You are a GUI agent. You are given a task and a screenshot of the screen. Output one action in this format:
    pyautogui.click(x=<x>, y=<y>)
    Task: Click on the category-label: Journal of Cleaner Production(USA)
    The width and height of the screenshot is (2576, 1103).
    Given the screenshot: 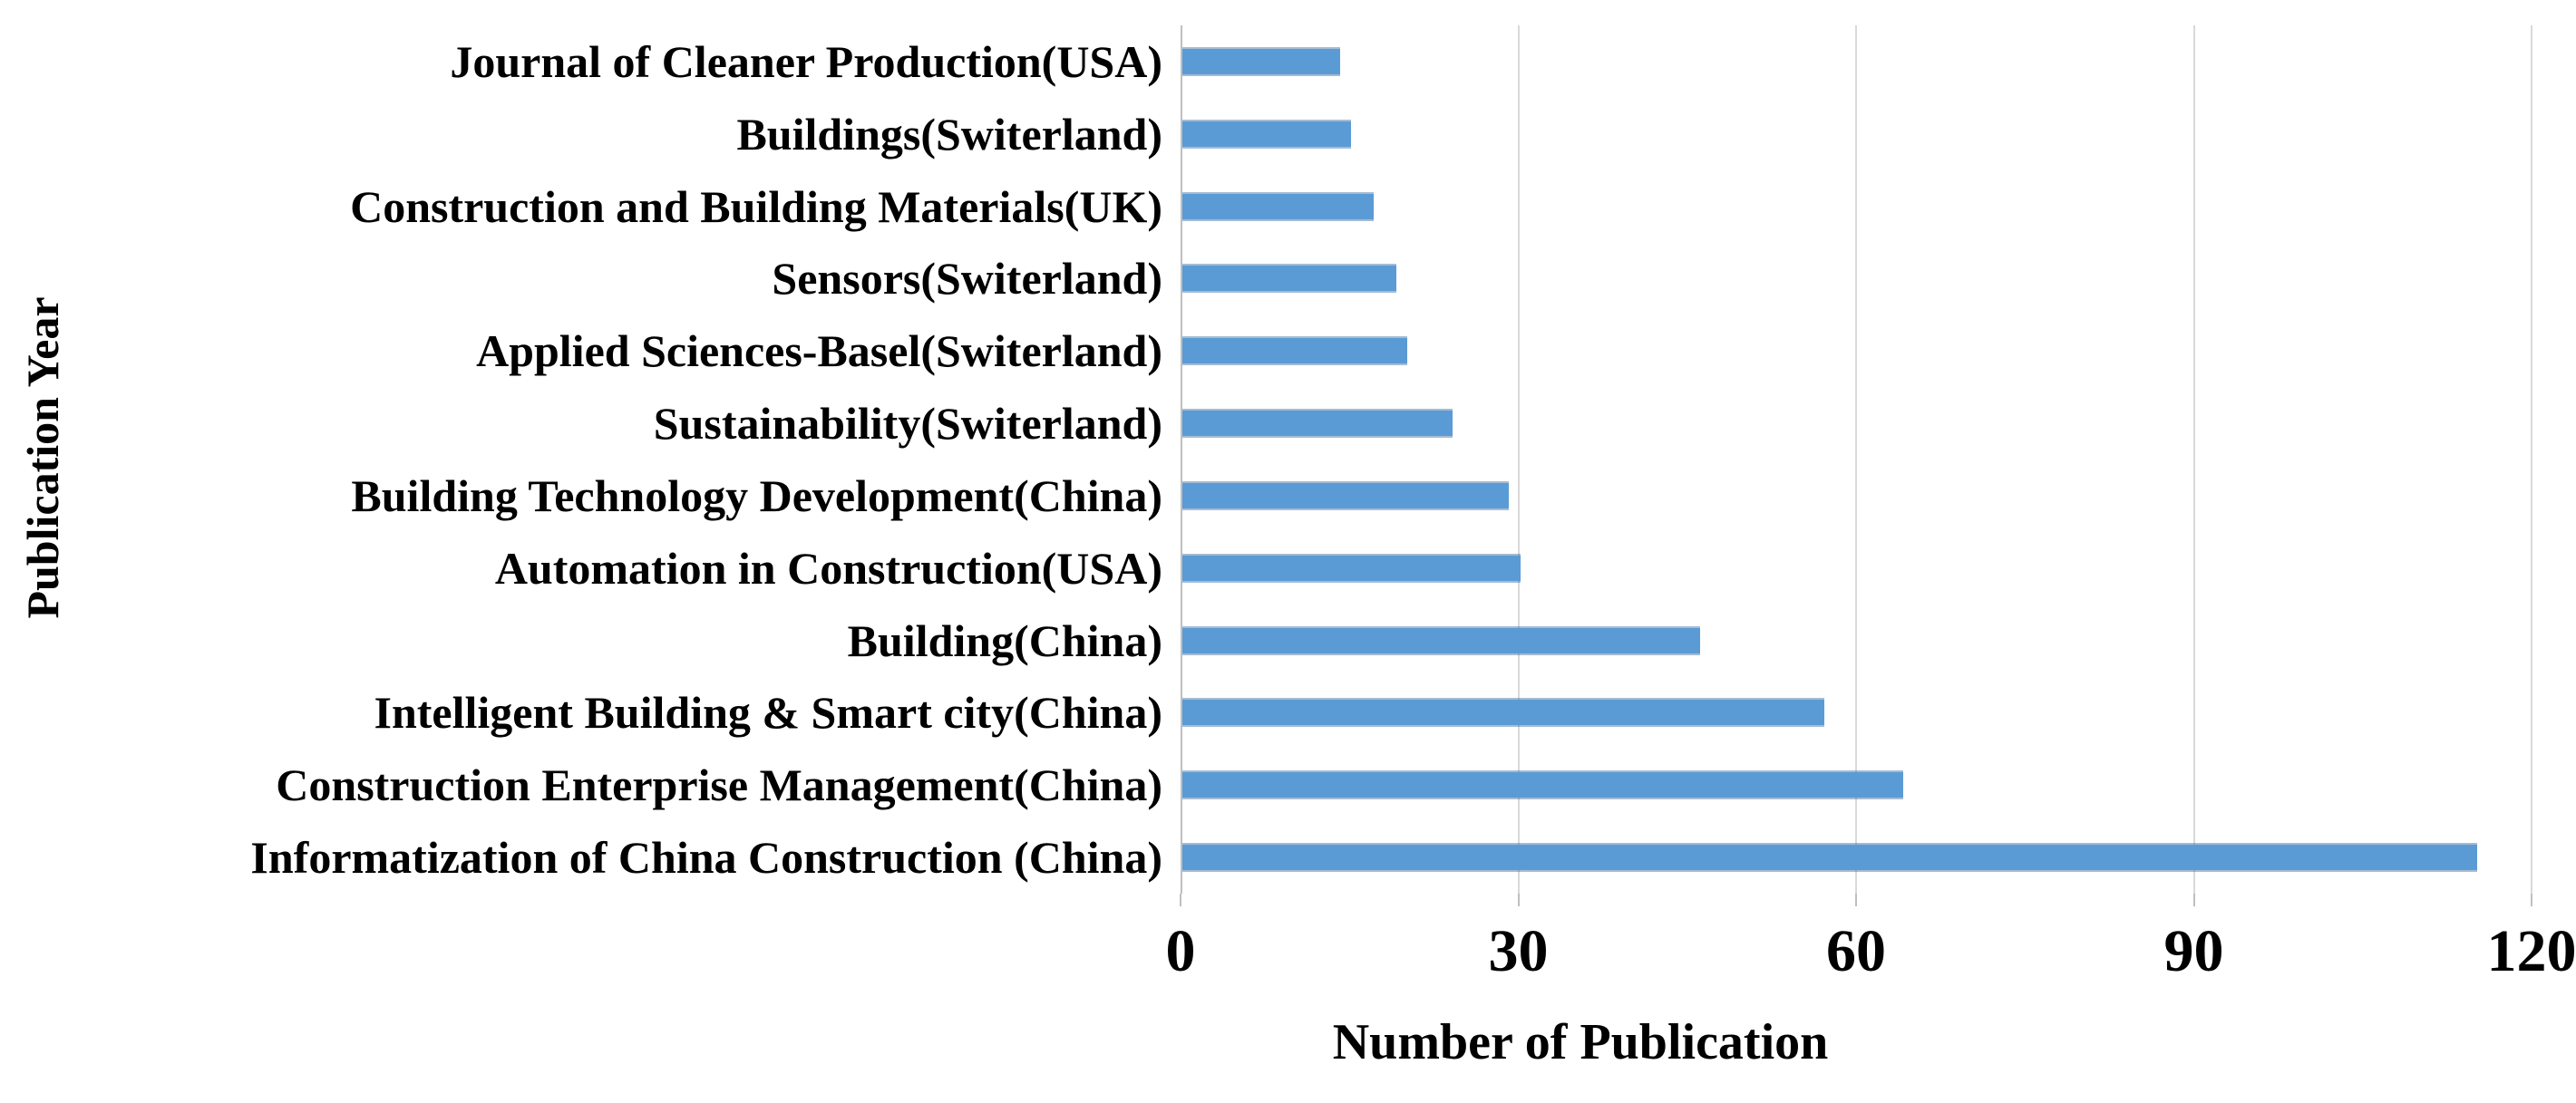 What is the action you would take?
    pyautogui.click(x=806, y=61)
    